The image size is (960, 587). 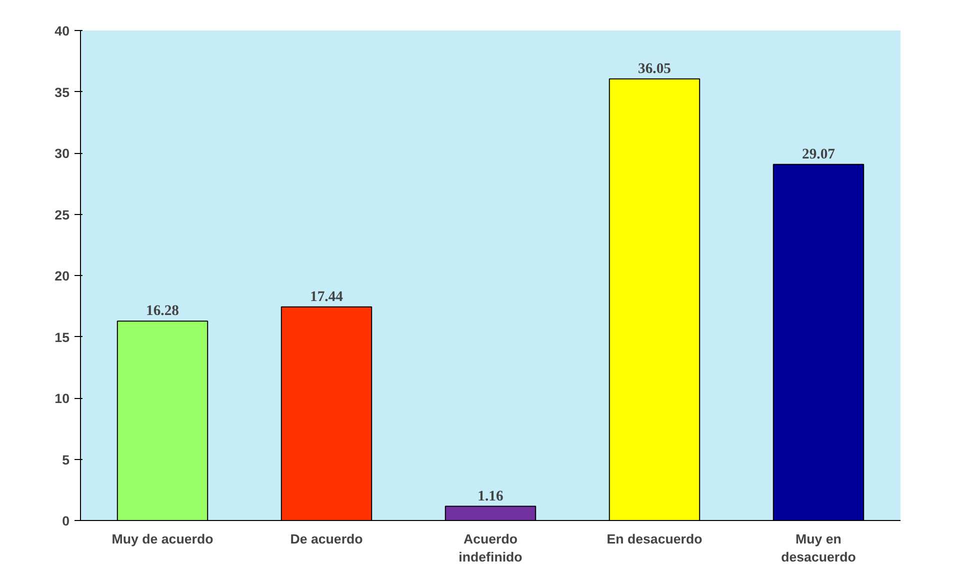 What do you see at coordinates (163, 539) in the screenshot?
I see `x-tick-label: Muy de acuerdo` at bounding box center [163, 539].